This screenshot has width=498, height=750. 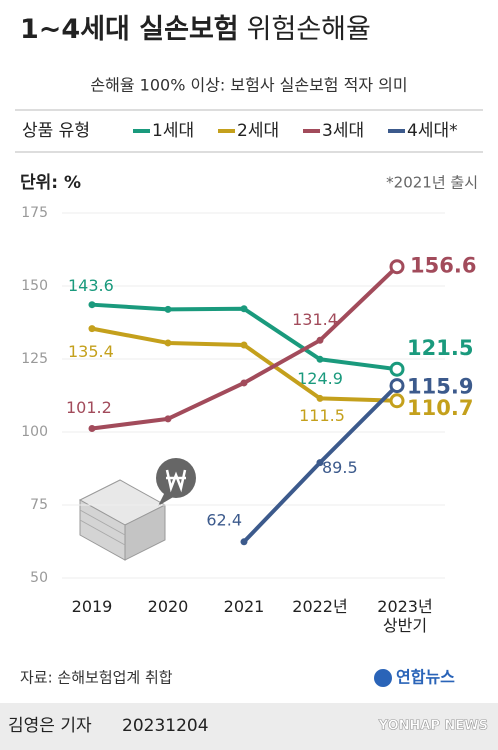 What do you see at coordinates (34, 213) in the screenshot?
I see `y-tick-label: 175` at bounding box center [34, 213].